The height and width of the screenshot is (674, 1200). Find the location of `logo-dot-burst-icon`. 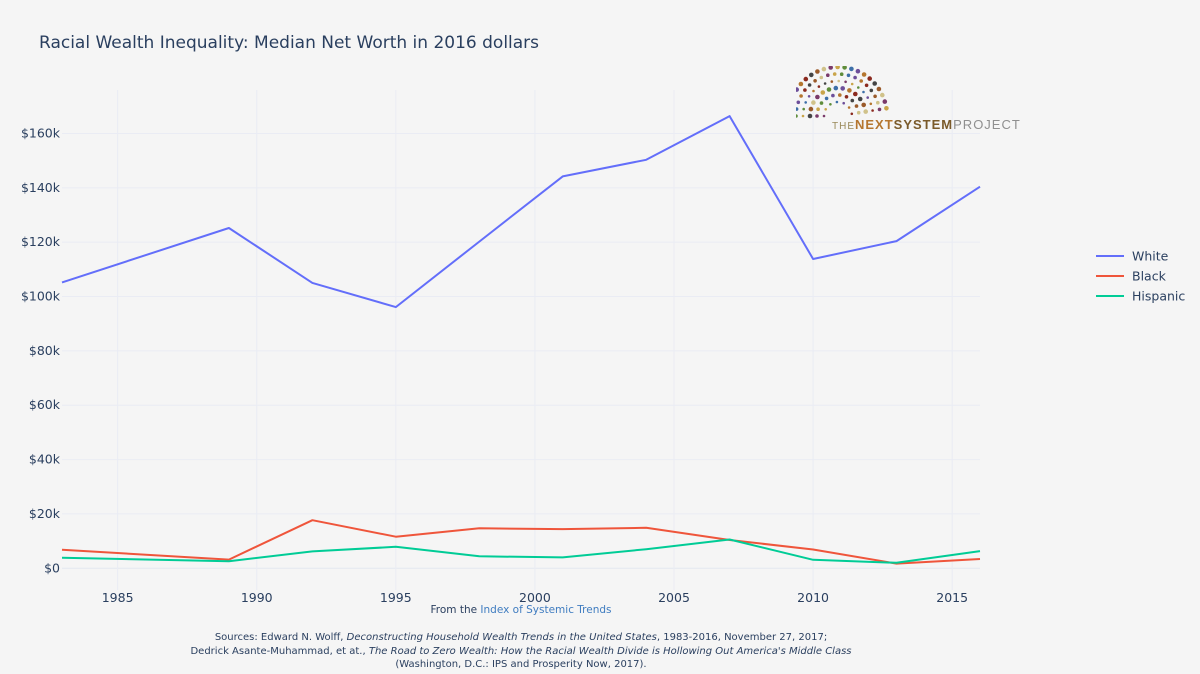

logo-dot-burst-icon is located at coordinates (842, 92).